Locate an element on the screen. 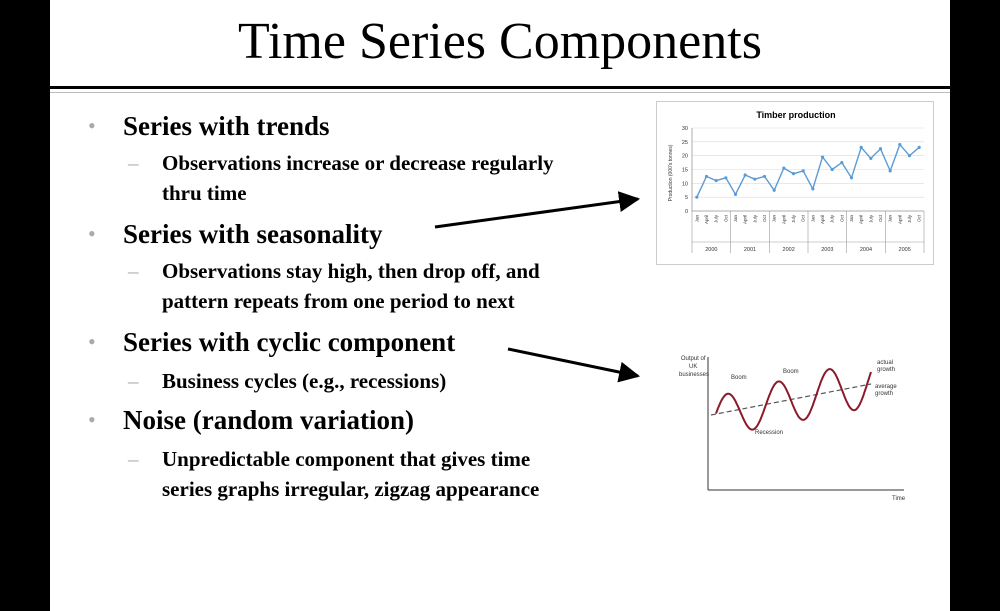  bullet-text: Noise (random variation) is located at coordinates (268, 420).